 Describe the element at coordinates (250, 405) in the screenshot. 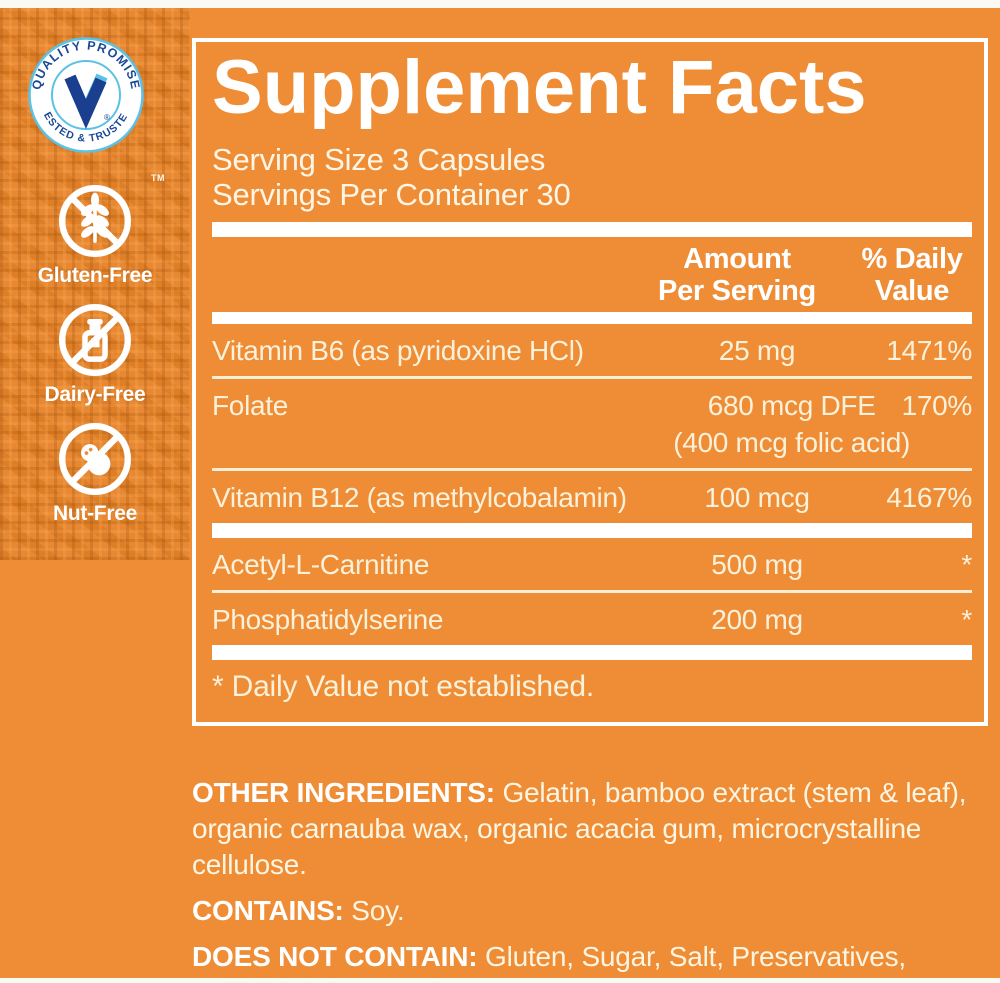

I see `nutrient-name: Folate` at that location.